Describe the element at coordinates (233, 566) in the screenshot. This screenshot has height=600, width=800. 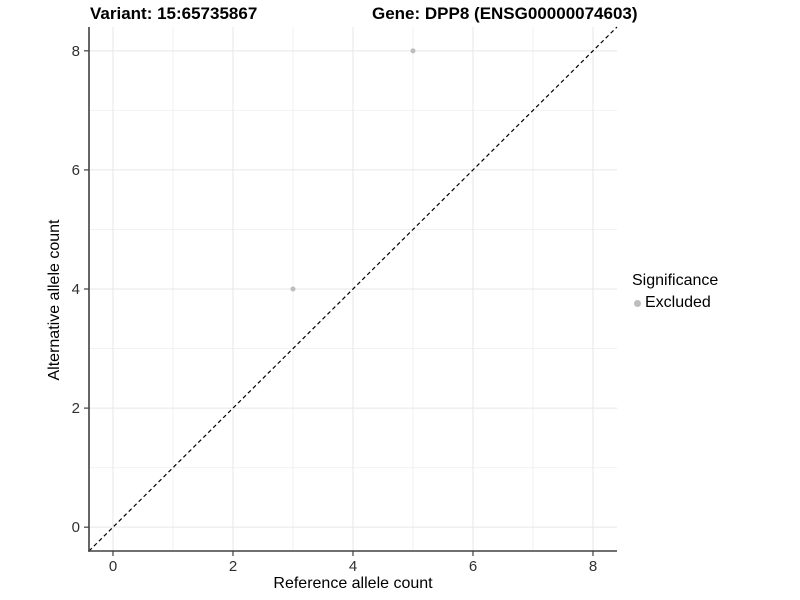
I see `x-tick-label: 2` at that location.